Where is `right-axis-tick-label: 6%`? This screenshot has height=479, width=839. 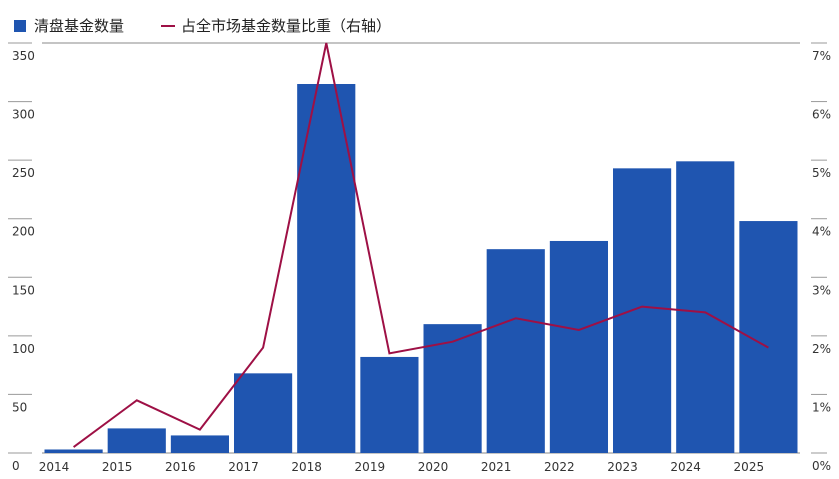
right-axis-tick-label: 6% is located at coordinates (821, 115).